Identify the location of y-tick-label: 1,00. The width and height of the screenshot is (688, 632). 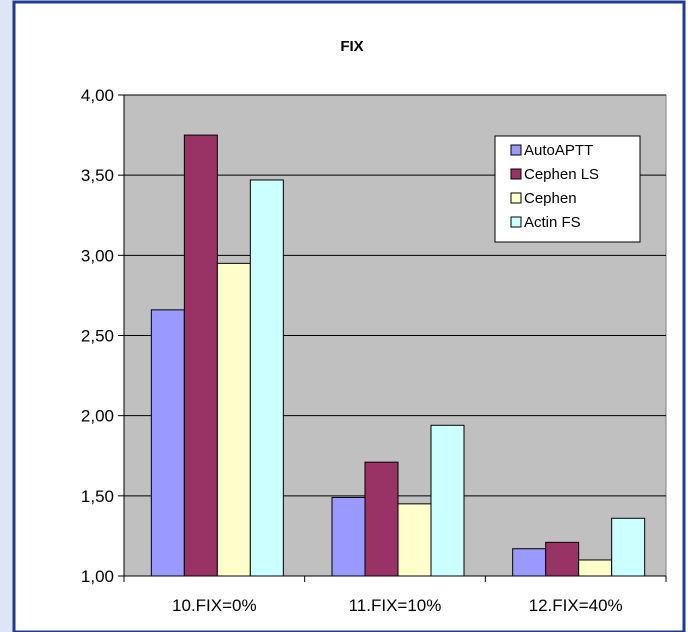
(97, 576).